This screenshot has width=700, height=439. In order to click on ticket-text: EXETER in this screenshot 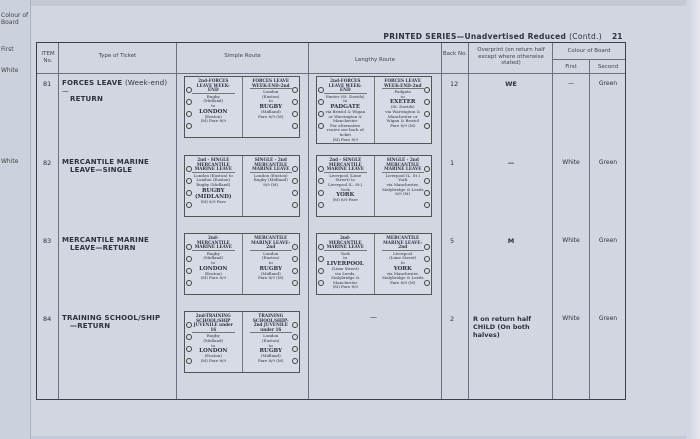, I will do `click(402, 102)`.